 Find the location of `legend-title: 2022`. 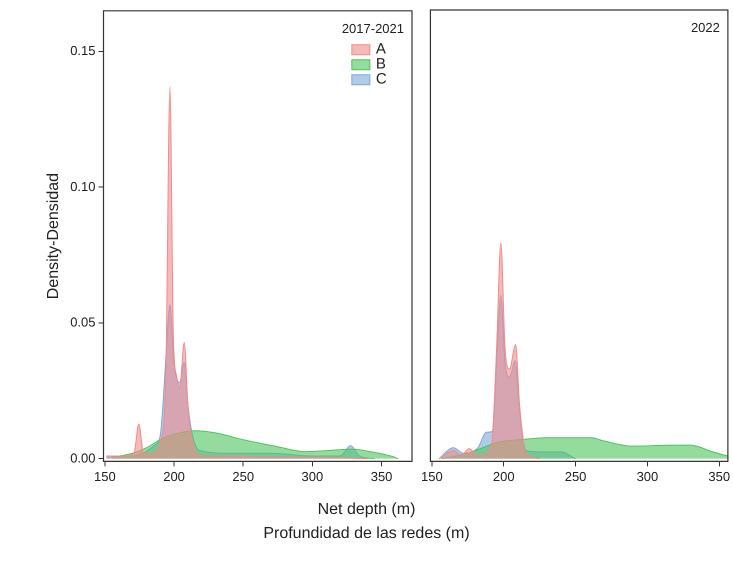

legend-title: 2022 is located at coordinates (705, 28).